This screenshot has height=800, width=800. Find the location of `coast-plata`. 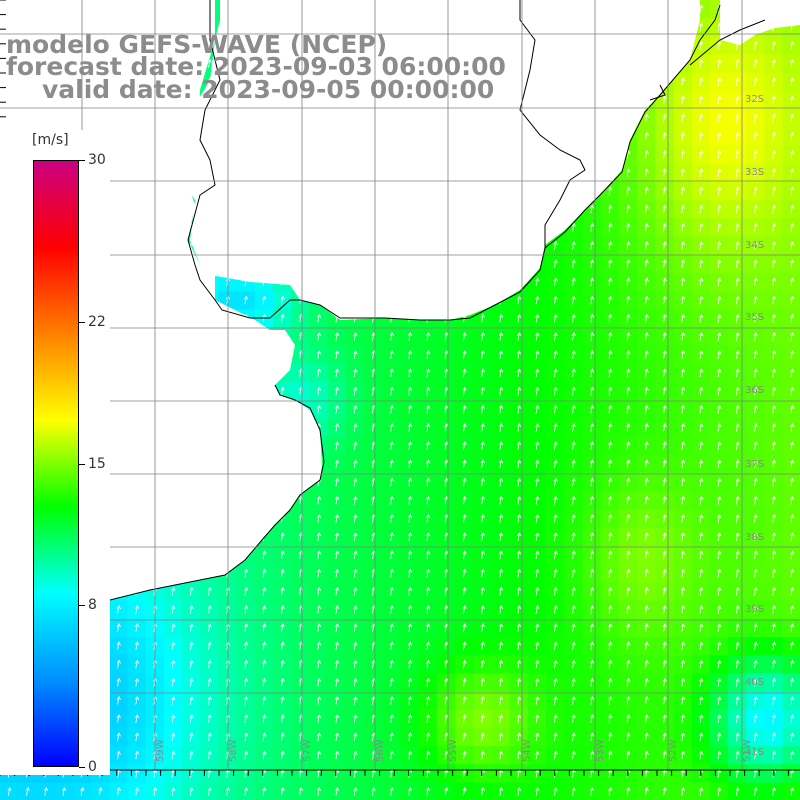

coast-plata is located at coordinates (332, 310).